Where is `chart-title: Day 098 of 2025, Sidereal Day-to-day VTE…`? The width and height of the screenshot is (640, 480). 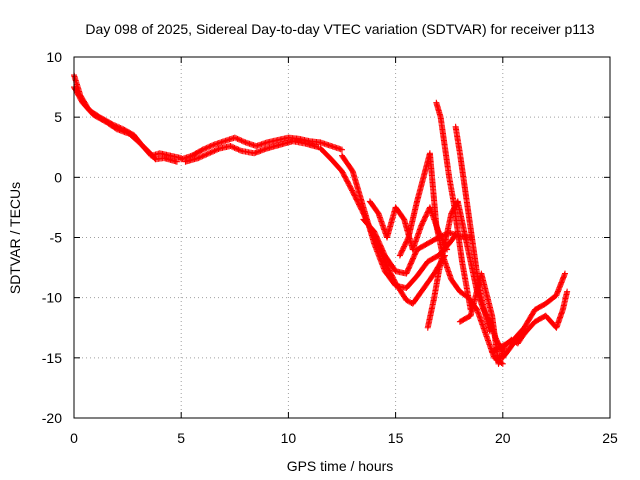 chart-title: Day 098 of 2025, Sidereal Day-to-day VTE… is located at coordinates (339, 29).